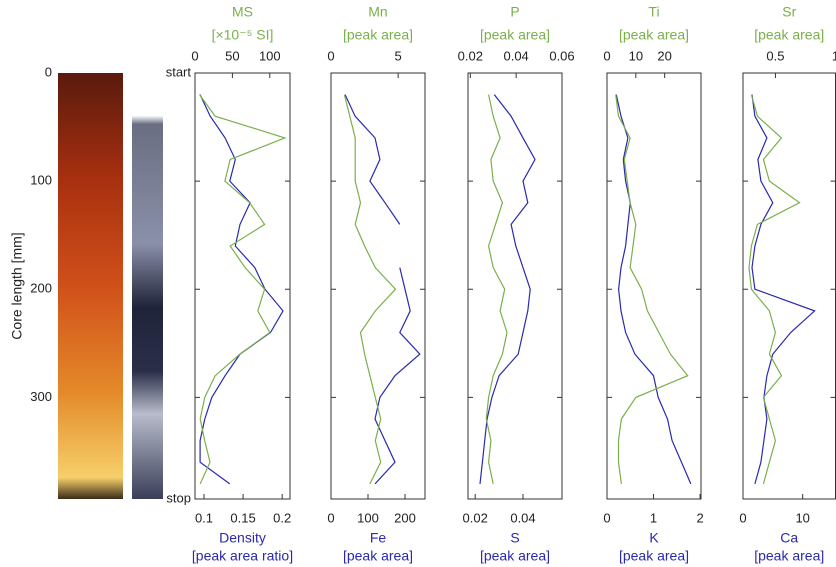 The image size is (836, 567). I want to click on y-tick-label: 0, so click(48, 71).